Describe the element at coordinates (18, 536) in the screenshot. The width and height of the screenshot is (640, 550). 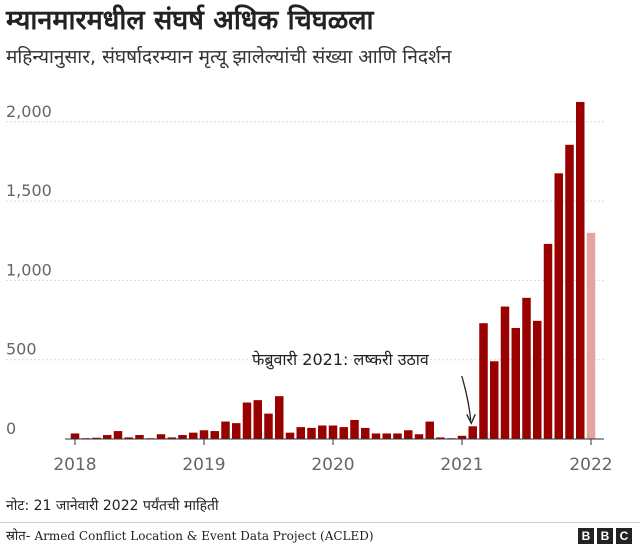
I see `source-label: स्रोत-` at that location.